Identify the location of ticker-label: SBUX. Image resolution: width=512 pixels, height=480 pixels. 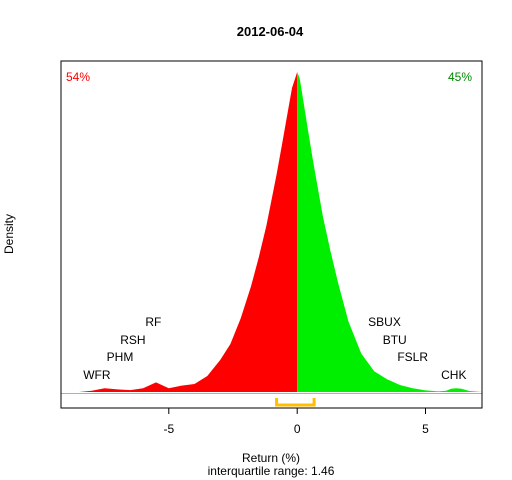
(384, 322).